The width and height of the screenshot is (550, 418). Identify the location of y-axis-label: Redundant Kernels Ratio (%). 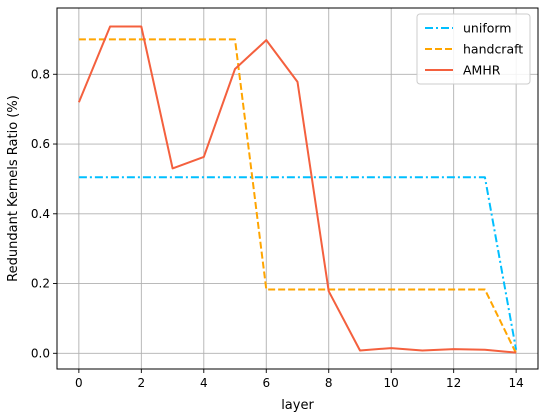
(13, 188).